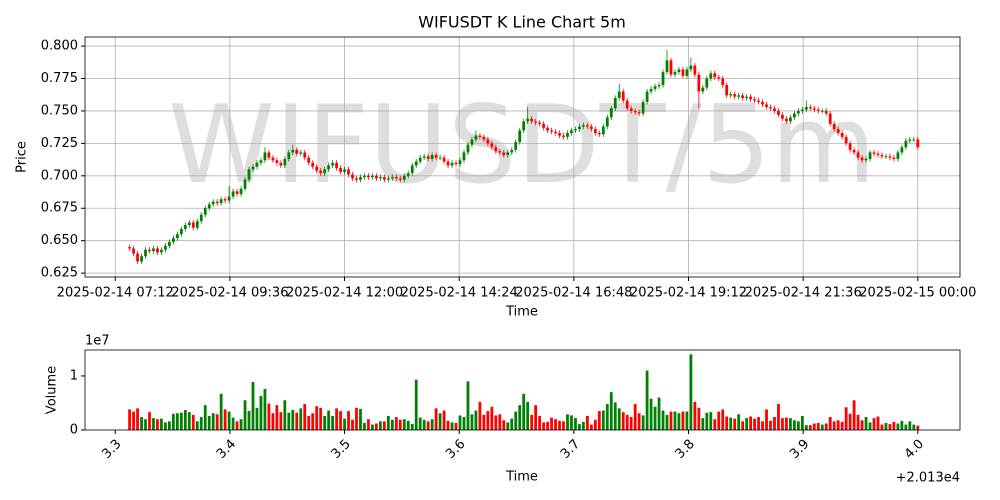 Image resolution: width=1000 pixels, height=500 pixels. Describe the element at coordinates (74, 375) in the screenshot. I see `y-tick-label: 1` at that location.